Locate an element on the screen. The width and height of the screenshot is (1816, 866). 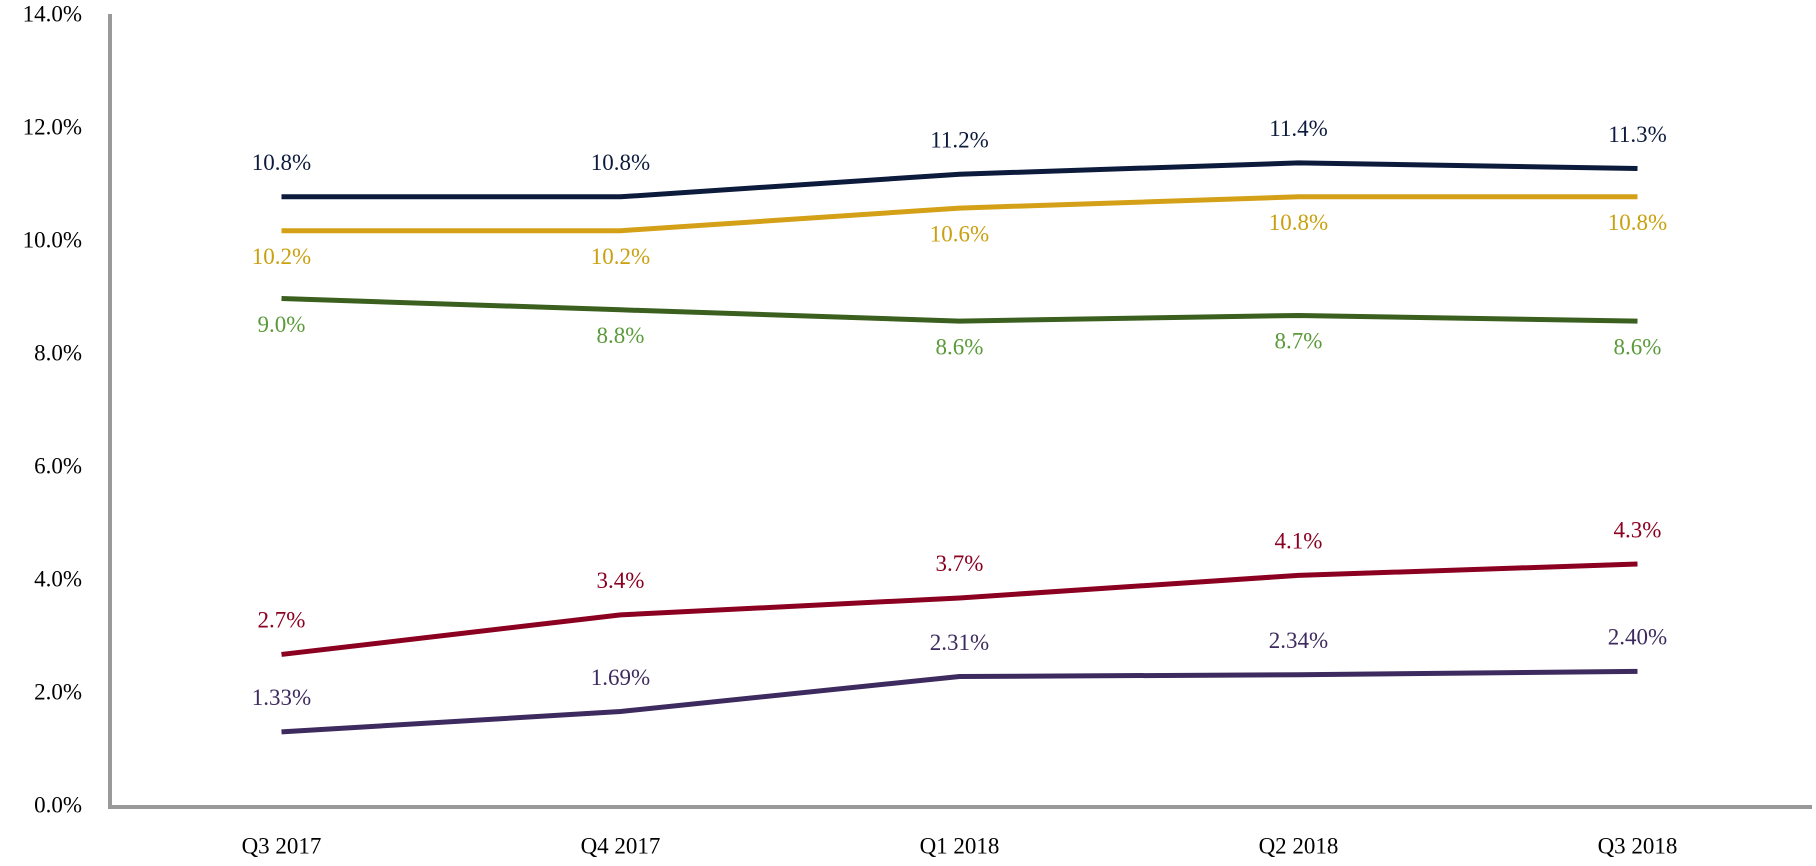
y-tick-label: 12.0% is located at coordinates (52, 126).